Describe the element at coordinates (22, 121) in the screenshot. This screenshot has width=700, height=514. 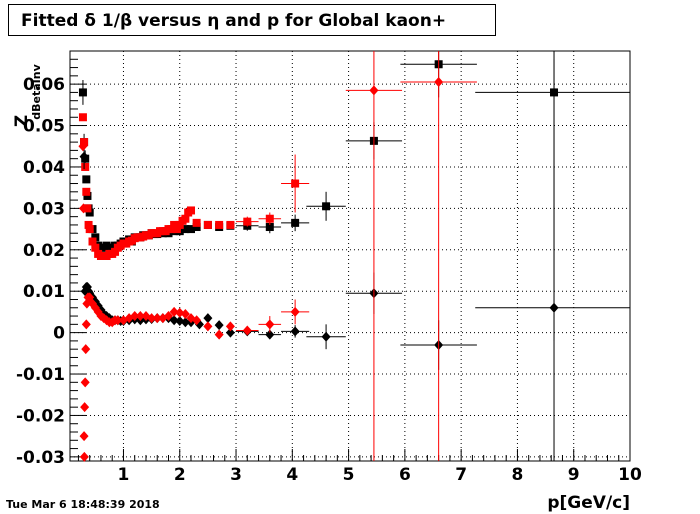
I see `y-axis-title: Z` at that location.